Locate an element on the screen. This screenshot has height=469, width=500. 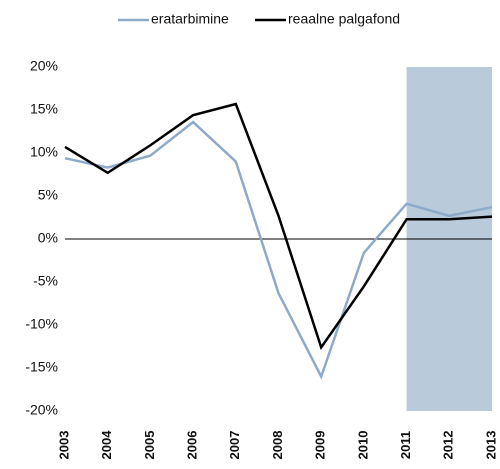
y-tick-label: 15% is located at coordinates (44, 109).